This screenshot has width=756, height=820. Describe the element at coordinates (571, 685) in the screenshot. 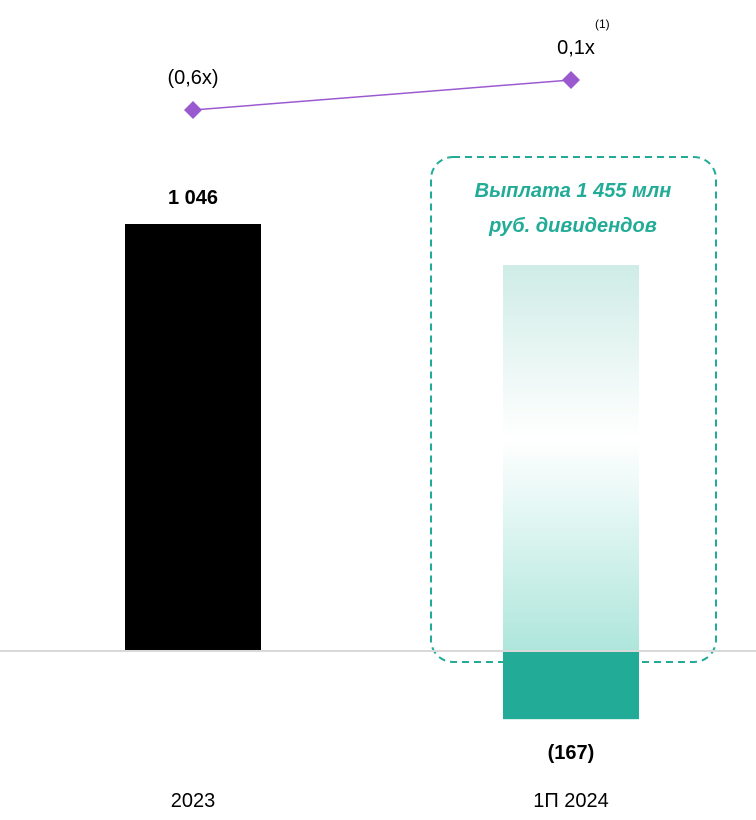

I see `bar-1h-2024` at that location.